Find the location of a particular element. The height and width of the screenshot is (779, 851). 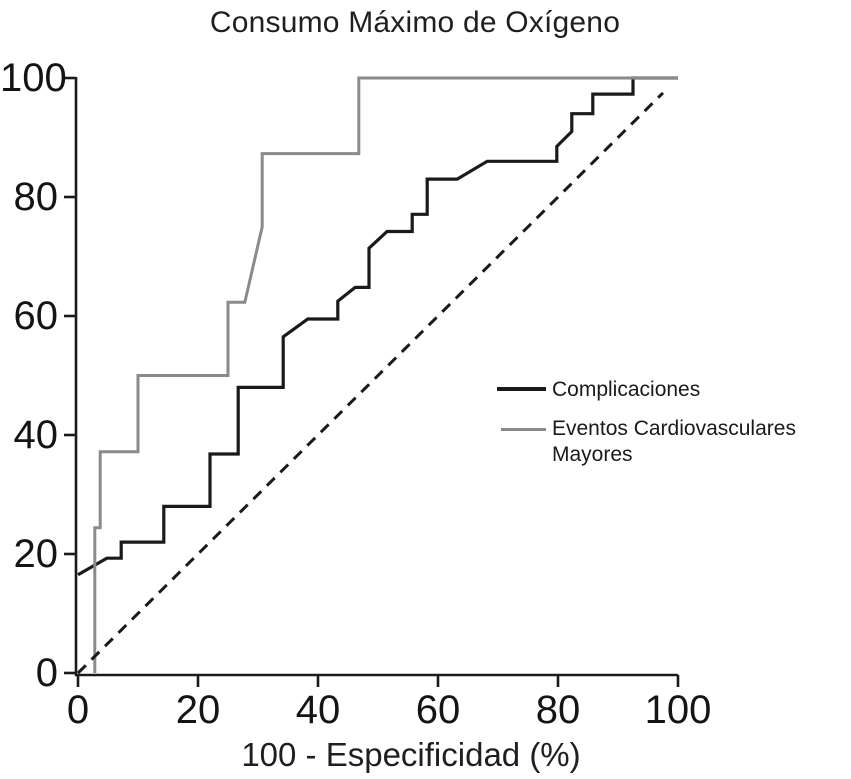

y-tick-label-80: 80 is located at coordinates (36, 197).